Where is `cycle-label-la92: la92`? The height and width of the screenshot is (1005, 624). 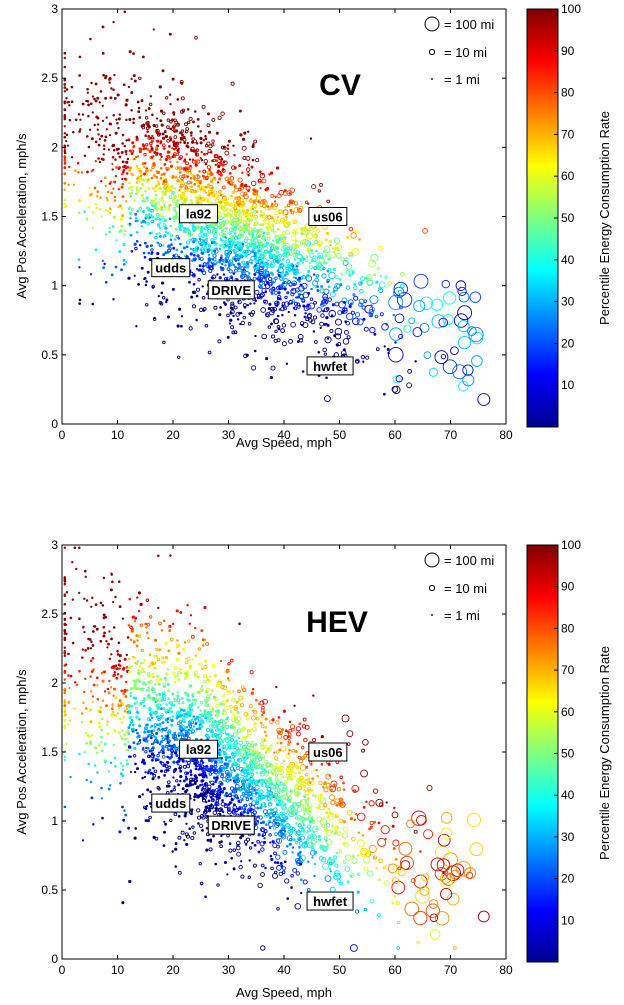 cycle-label-la92: la92 is located at coordinates (199, 214).